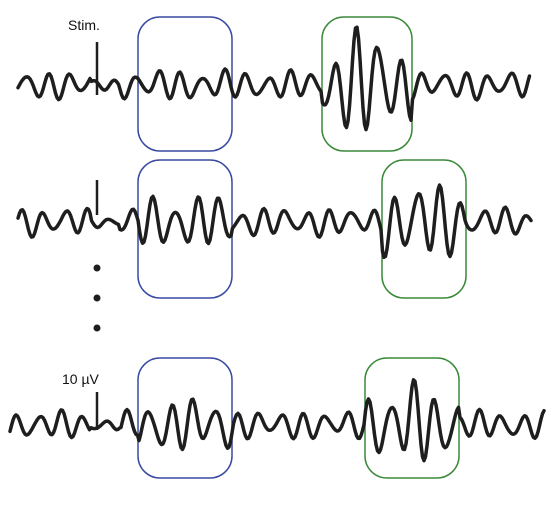 Image resolution: width=552 pixels, height=506 pixels. I want to click on scale-label: 10 µV, so click(81, 379).